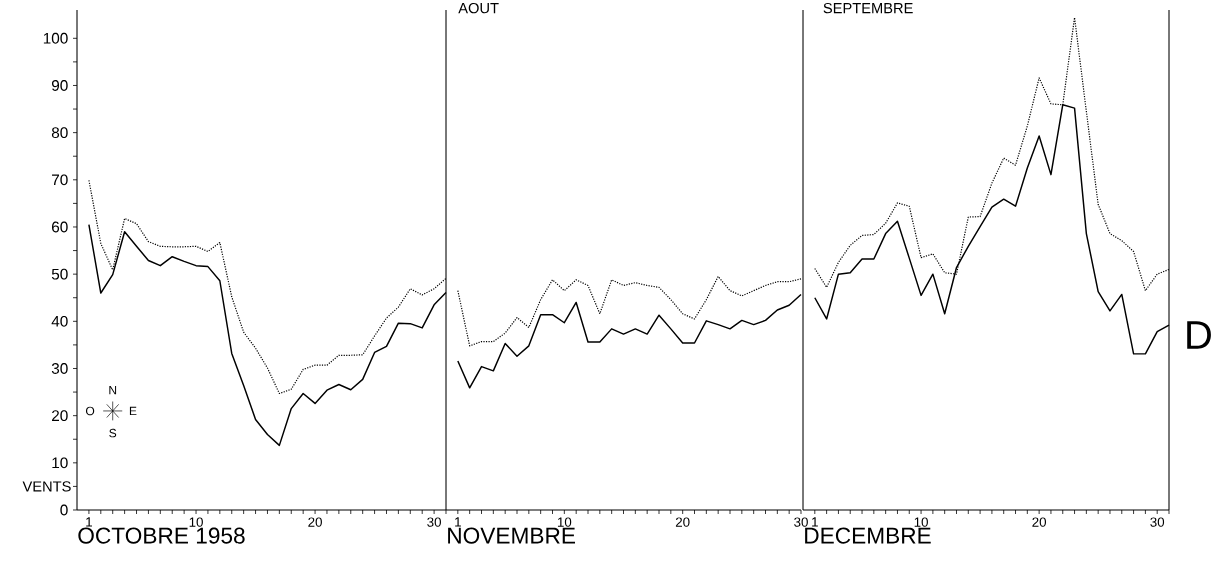  I want to click on y-tick-label: 30, so click(59, 368).